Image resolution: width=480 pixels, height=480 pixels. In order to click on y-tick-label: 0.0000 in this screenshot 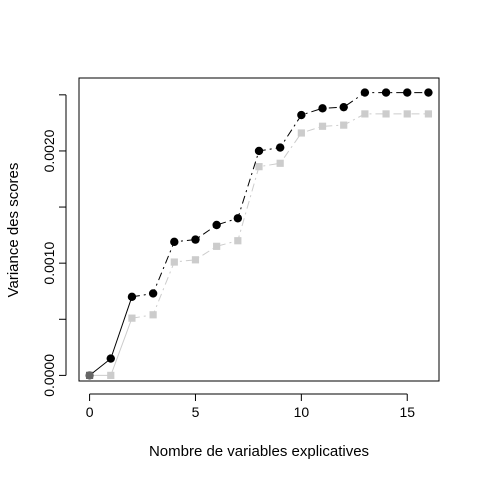, I will do `click(49, 375)`.